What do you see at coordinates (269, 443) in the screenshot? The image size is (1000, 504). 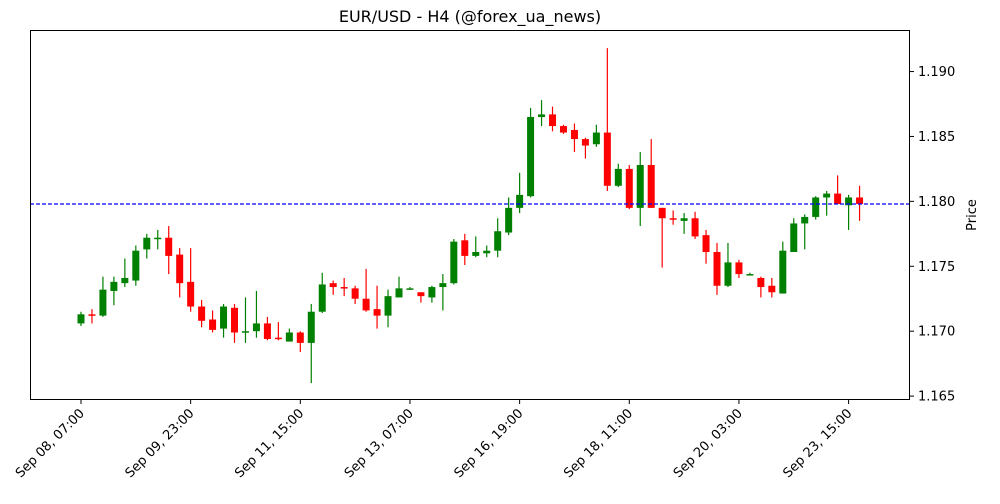 I see `x-tick-label: Sep 11, 15:00` at bounding box center [269, 443].